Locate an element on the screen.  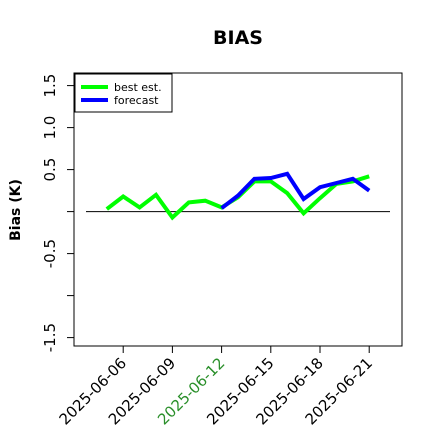
series-lines is located at coordinates (238, 196).